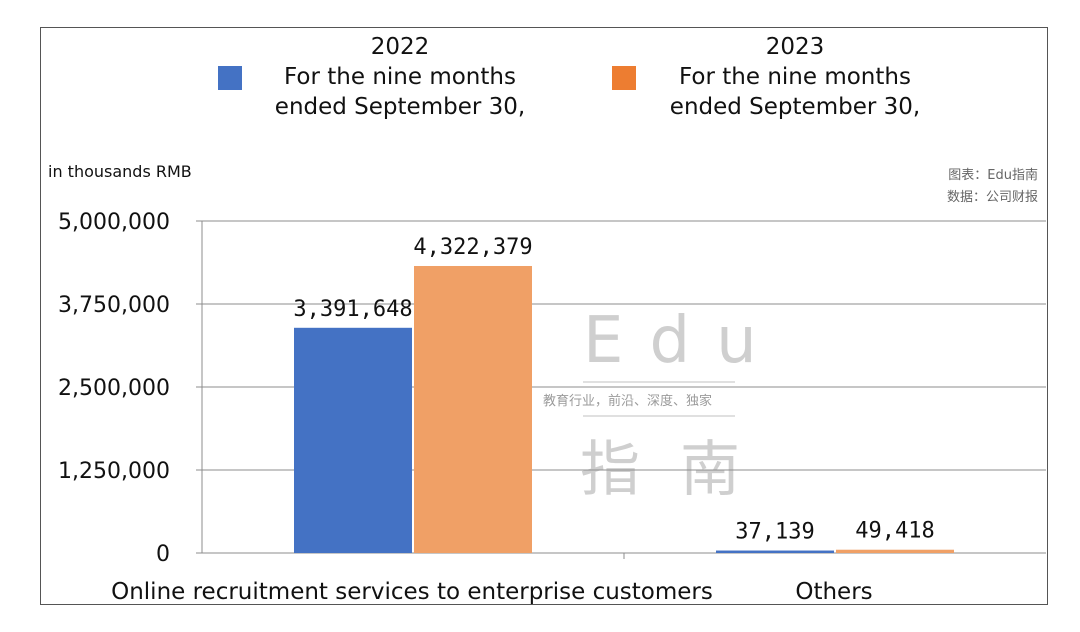 The height and width of the screenshot is (632, 1080). I want to click on data-label: 49,418, so click(894, 531).